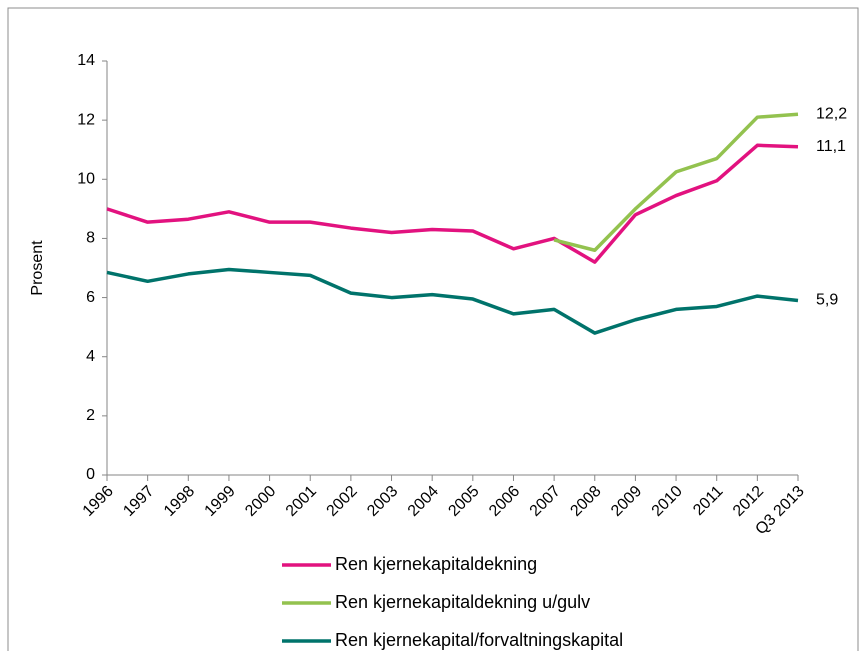 This screenshot has width=867, height=651. I want to click on y-tick-label: 2, so click(90, 415).